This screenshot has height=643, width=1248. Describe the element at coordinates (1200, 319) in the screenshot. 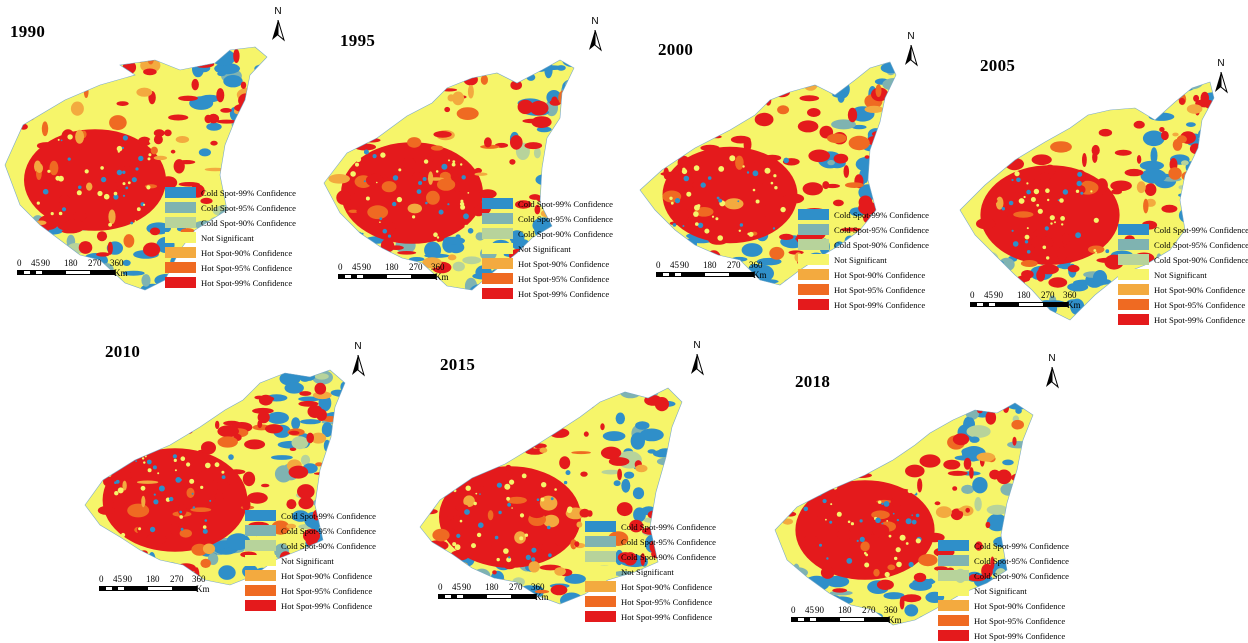

I see `legend-label: Hot Spot-99% Confidence` at that location.